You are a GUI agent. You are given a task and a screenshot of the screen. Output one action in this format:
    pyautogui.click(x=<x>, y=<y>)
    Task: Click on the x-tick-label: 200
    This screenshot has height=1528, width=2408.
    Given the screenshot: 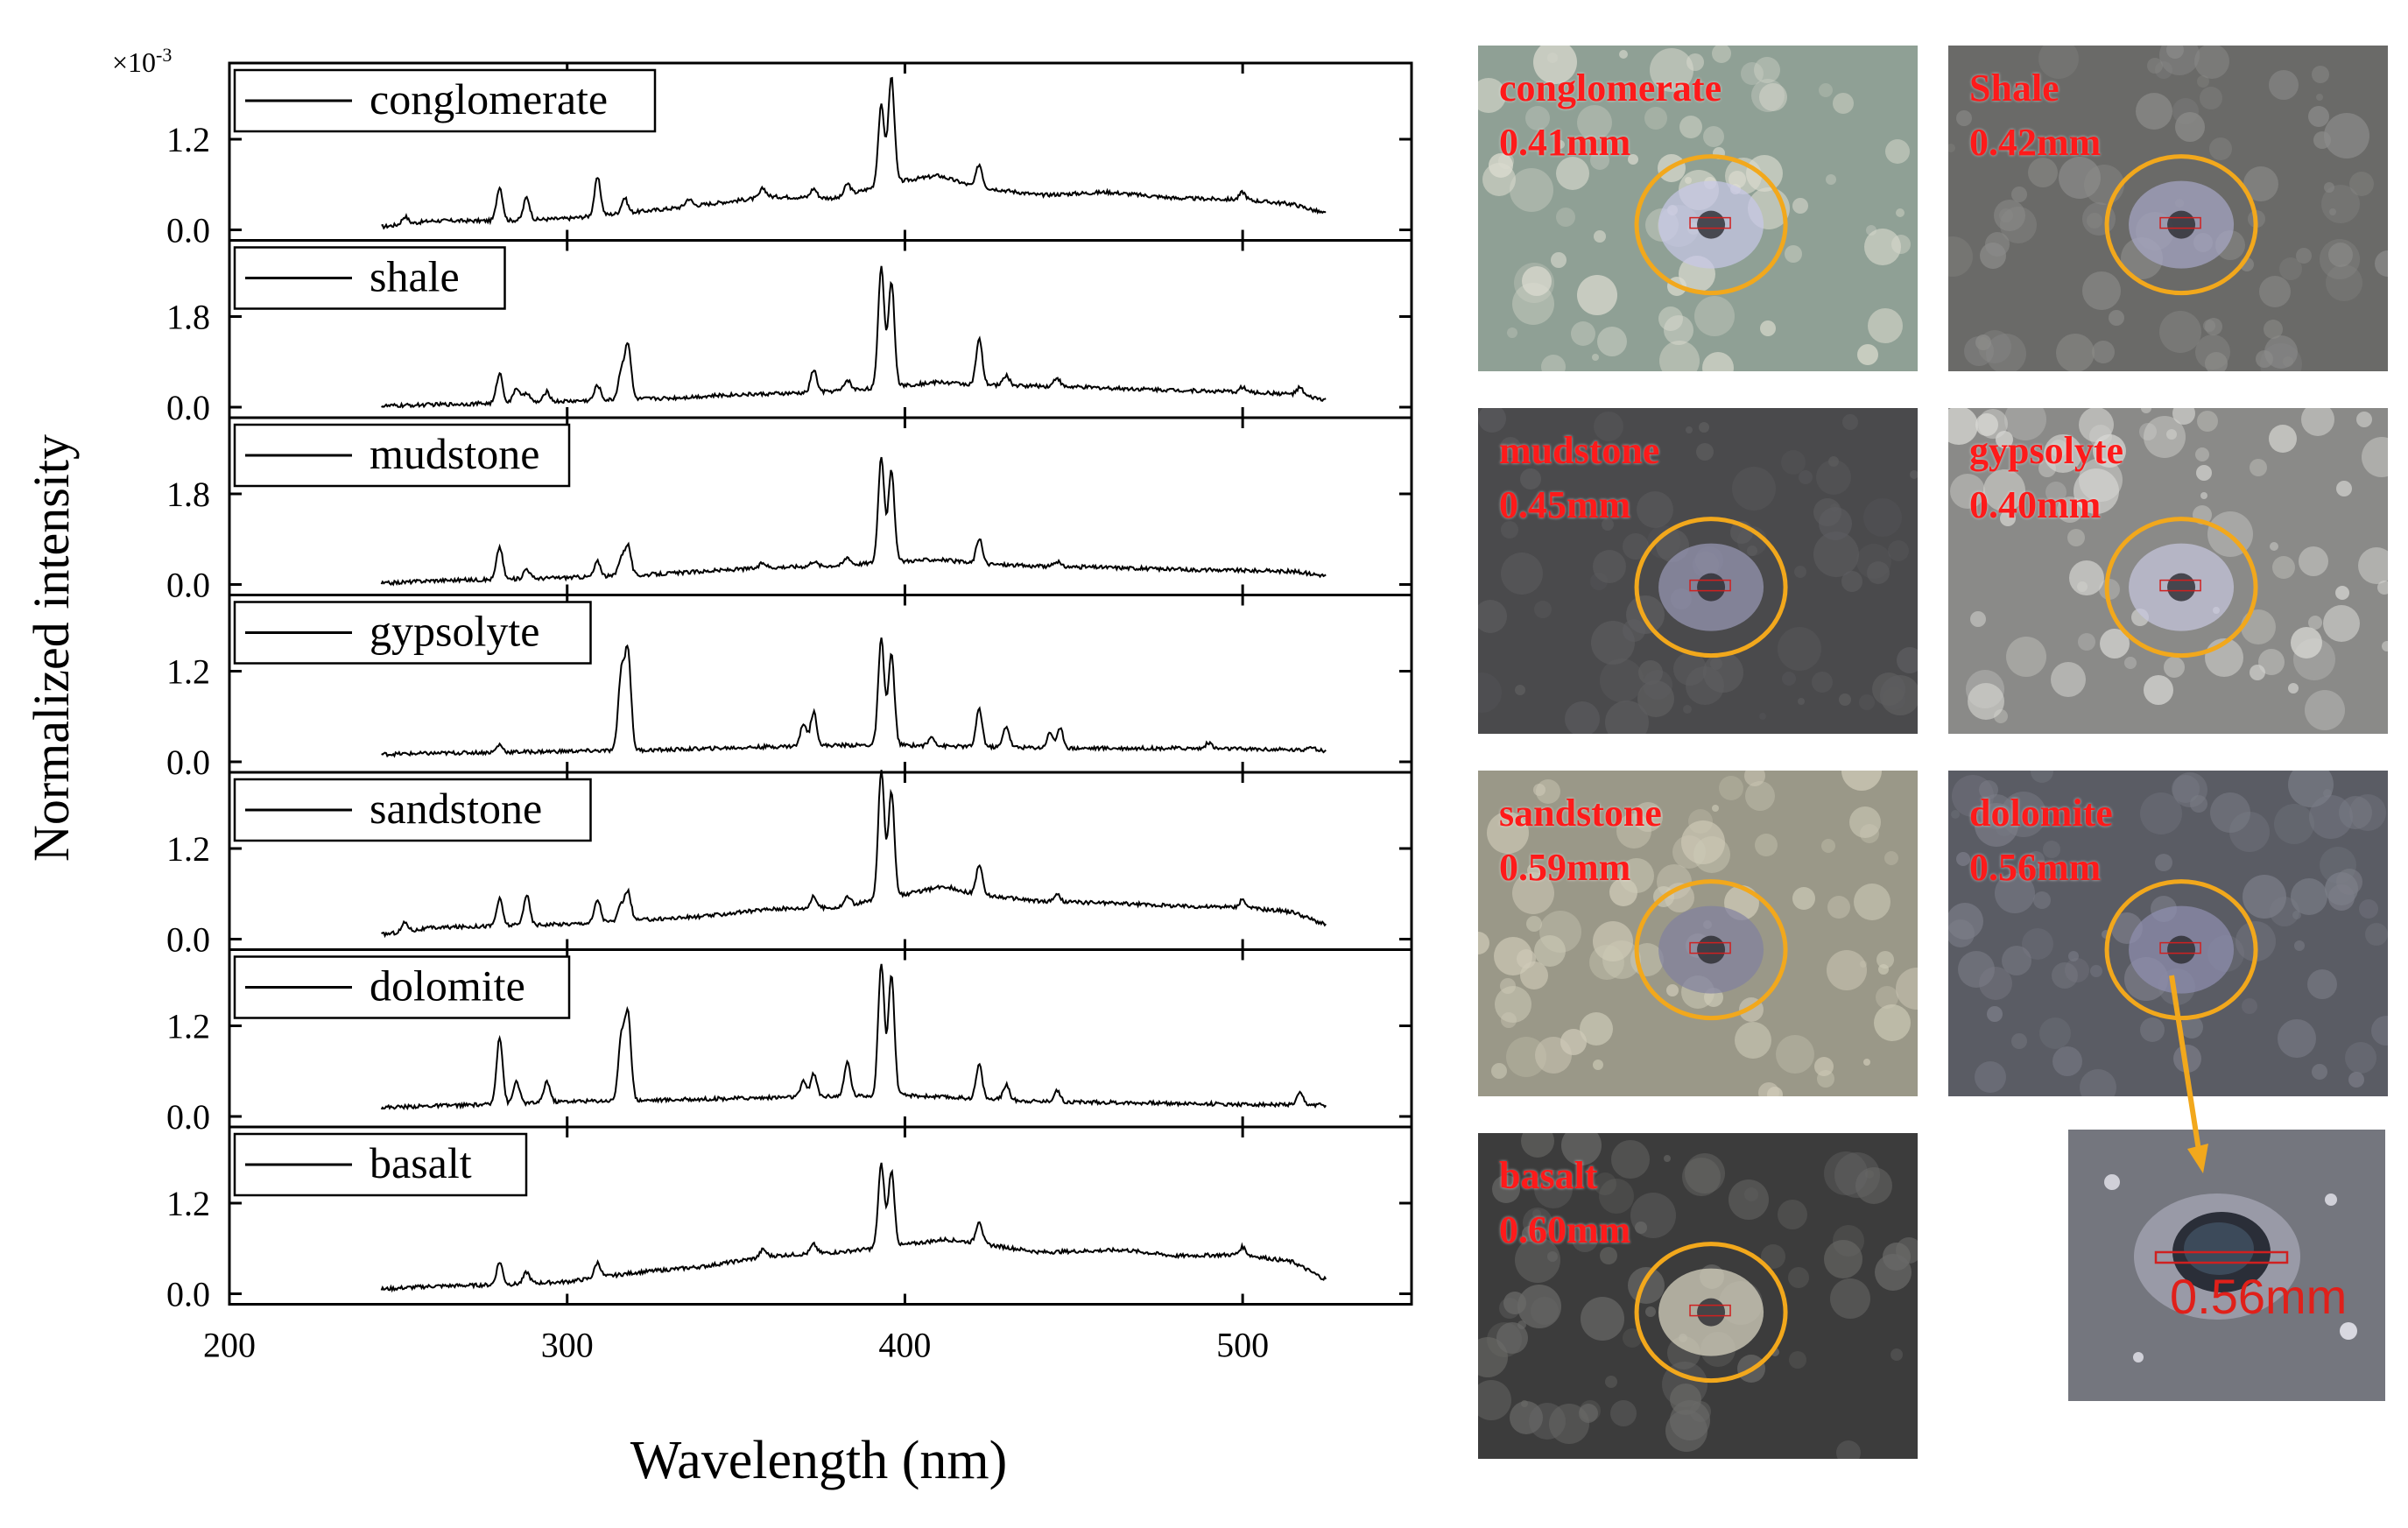 What is the action you would take?
    pyautogui.click(x=229, y=1345)
    